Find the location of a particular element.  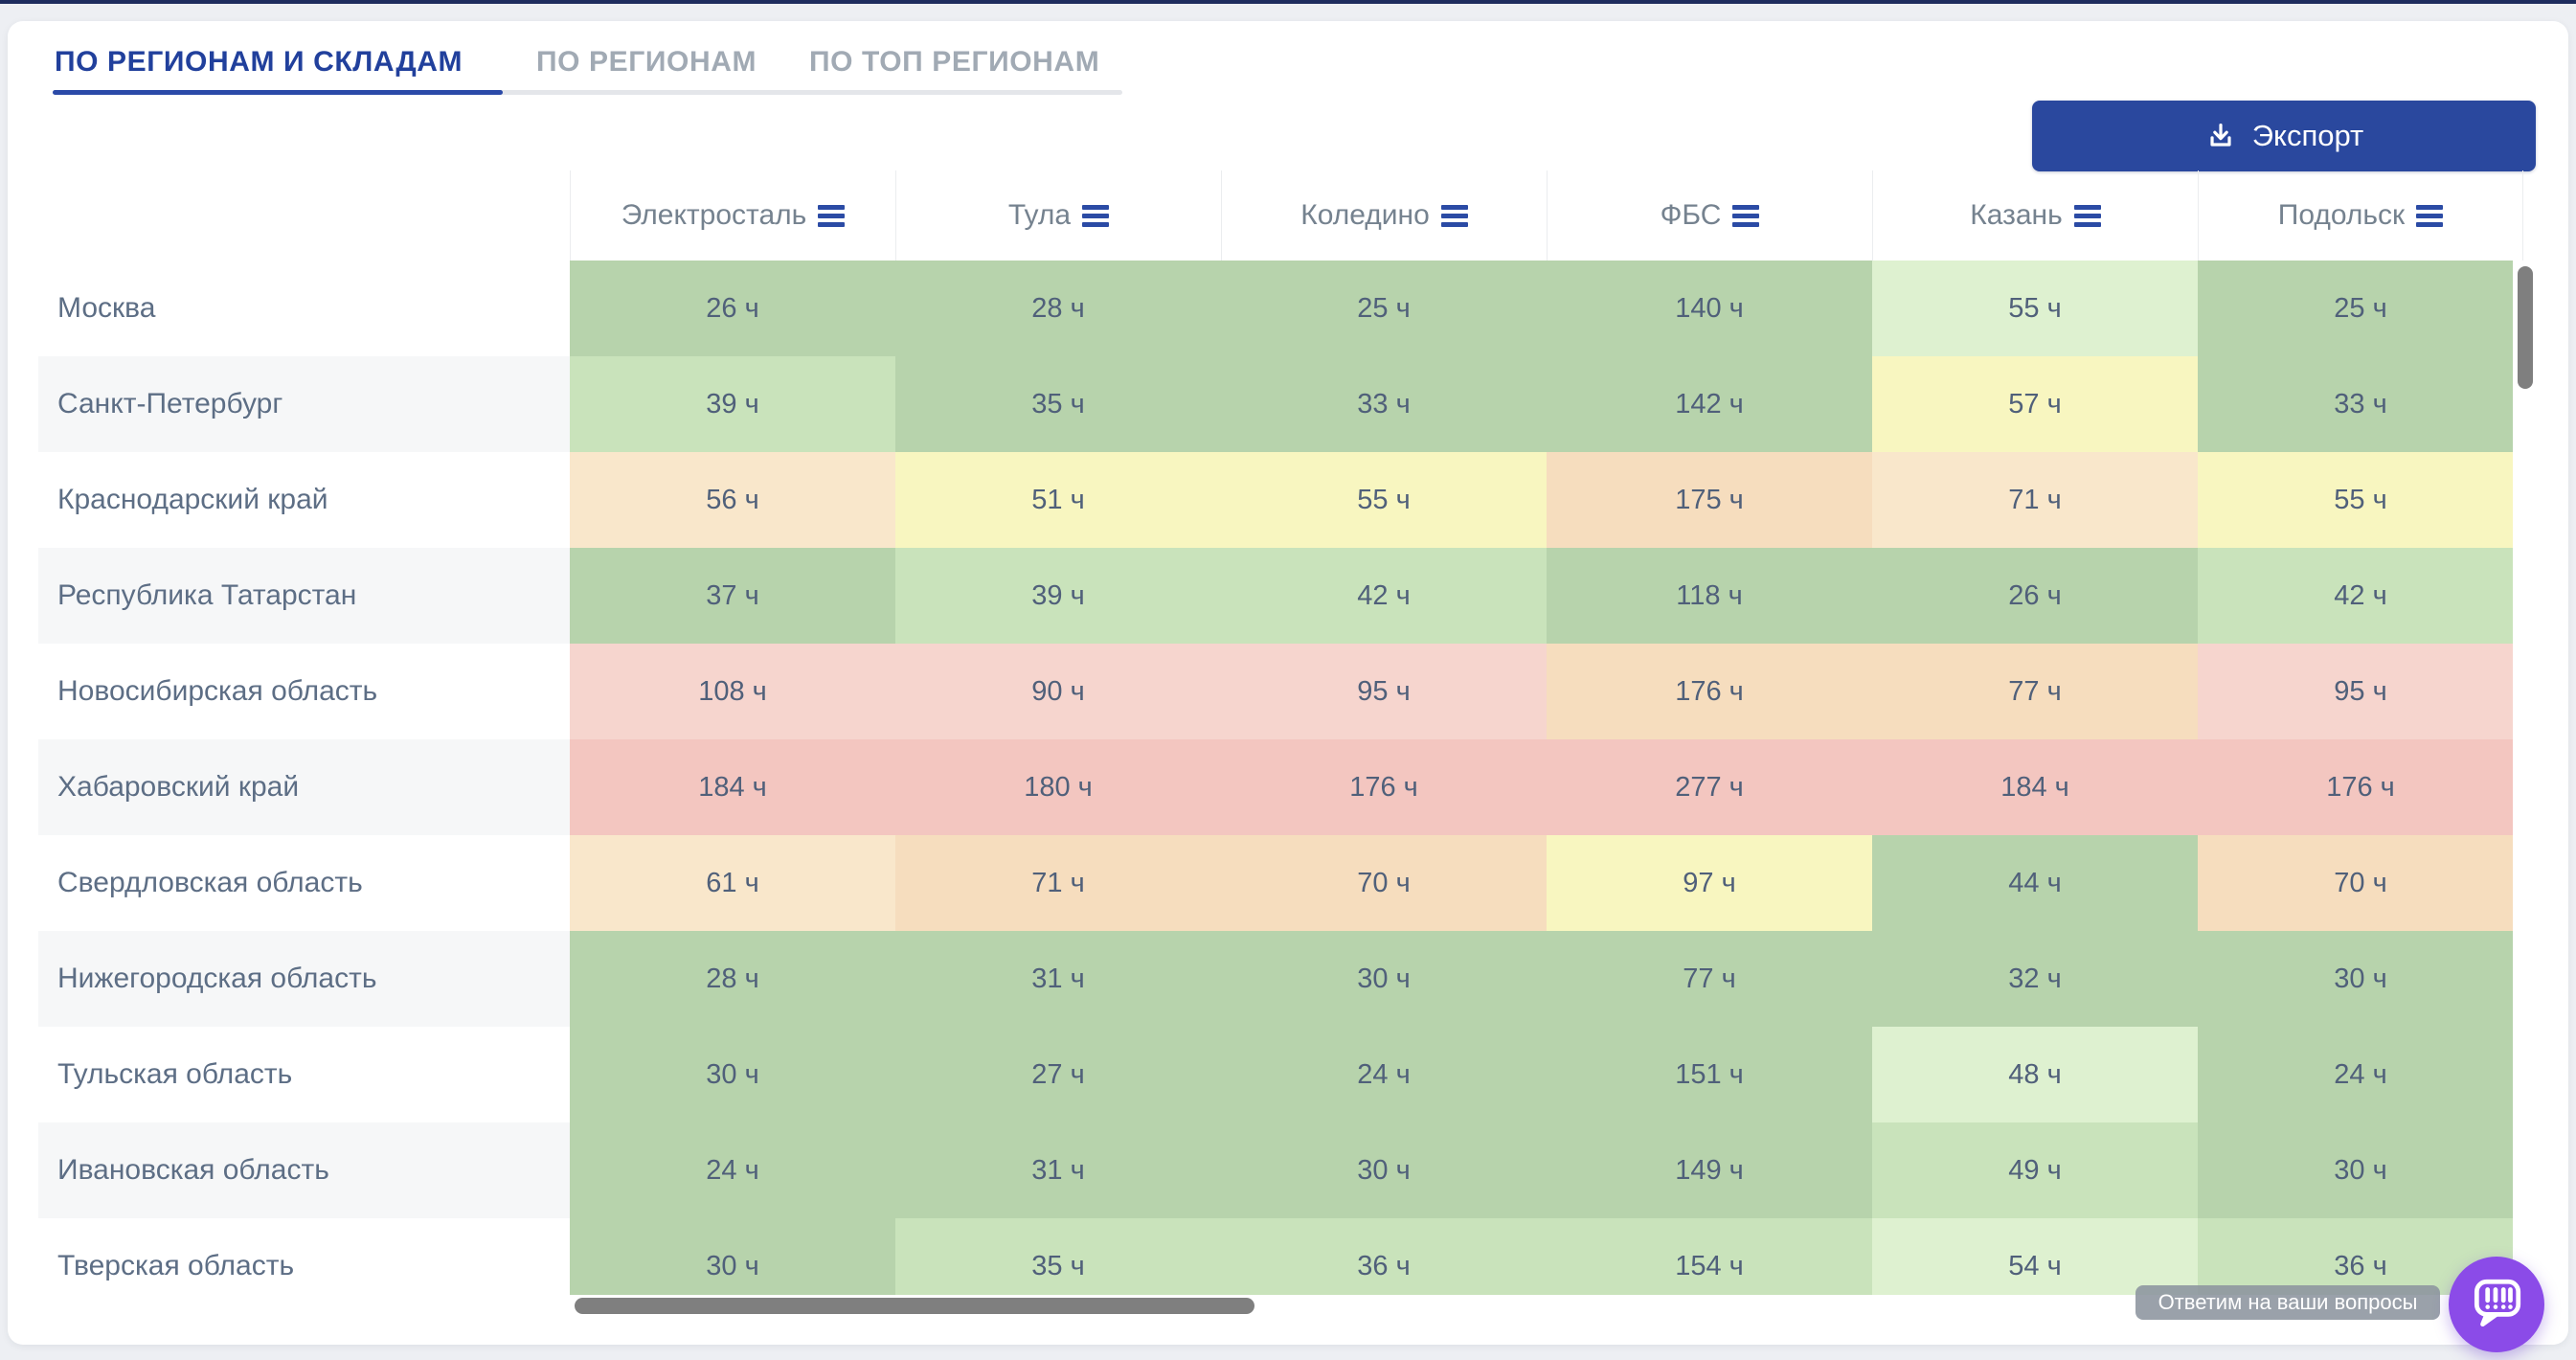

hours-cell: 149 ч is located at coordinates (1709, 1170).